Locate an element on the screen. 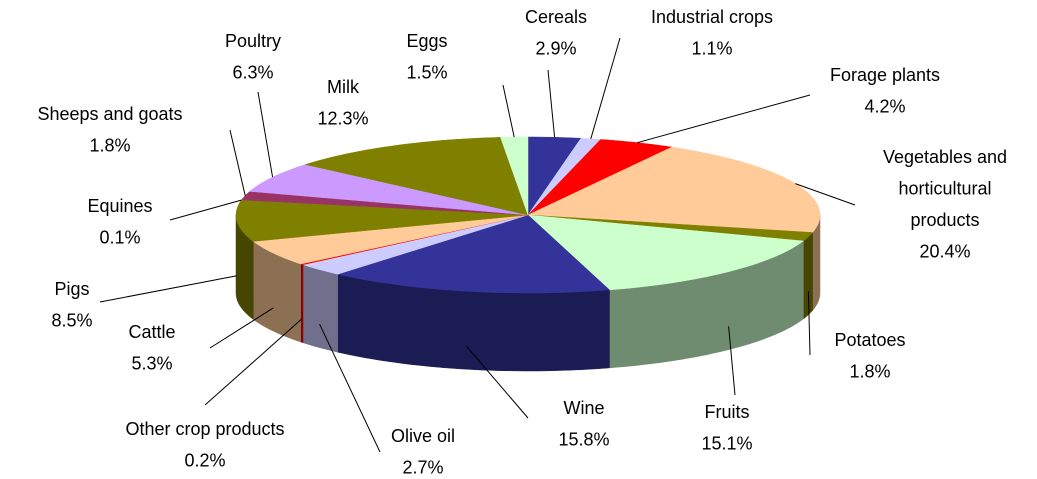 The image size is (1037, 479). category-label: Vegetables and horticultural products is located at coordinates (945, 188).